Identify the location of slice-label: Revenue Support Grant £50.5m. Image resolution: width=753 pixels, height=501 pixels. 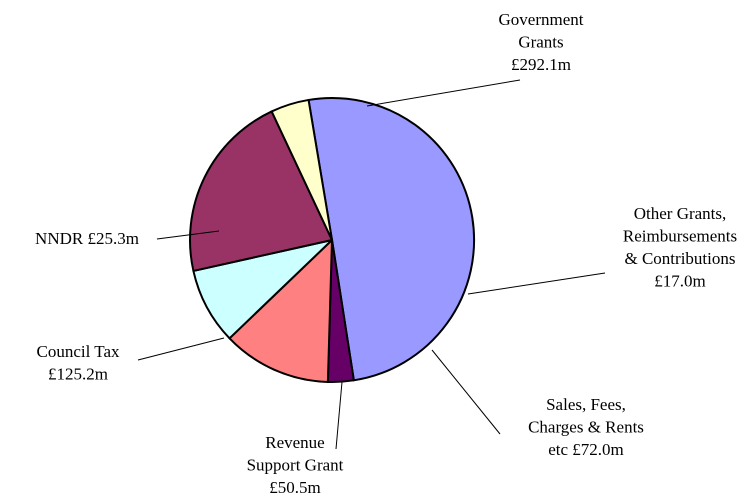
(295, 465).